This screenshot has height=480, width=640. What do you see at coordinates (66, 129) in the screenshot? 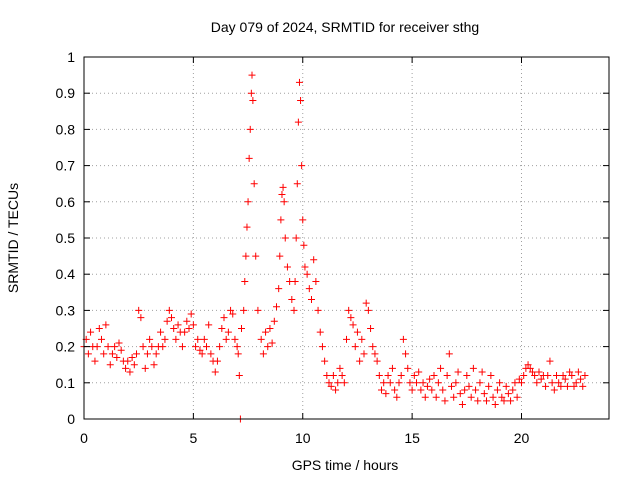
I see `y-tick-label: 0.8` at bounding box center [66, 129].